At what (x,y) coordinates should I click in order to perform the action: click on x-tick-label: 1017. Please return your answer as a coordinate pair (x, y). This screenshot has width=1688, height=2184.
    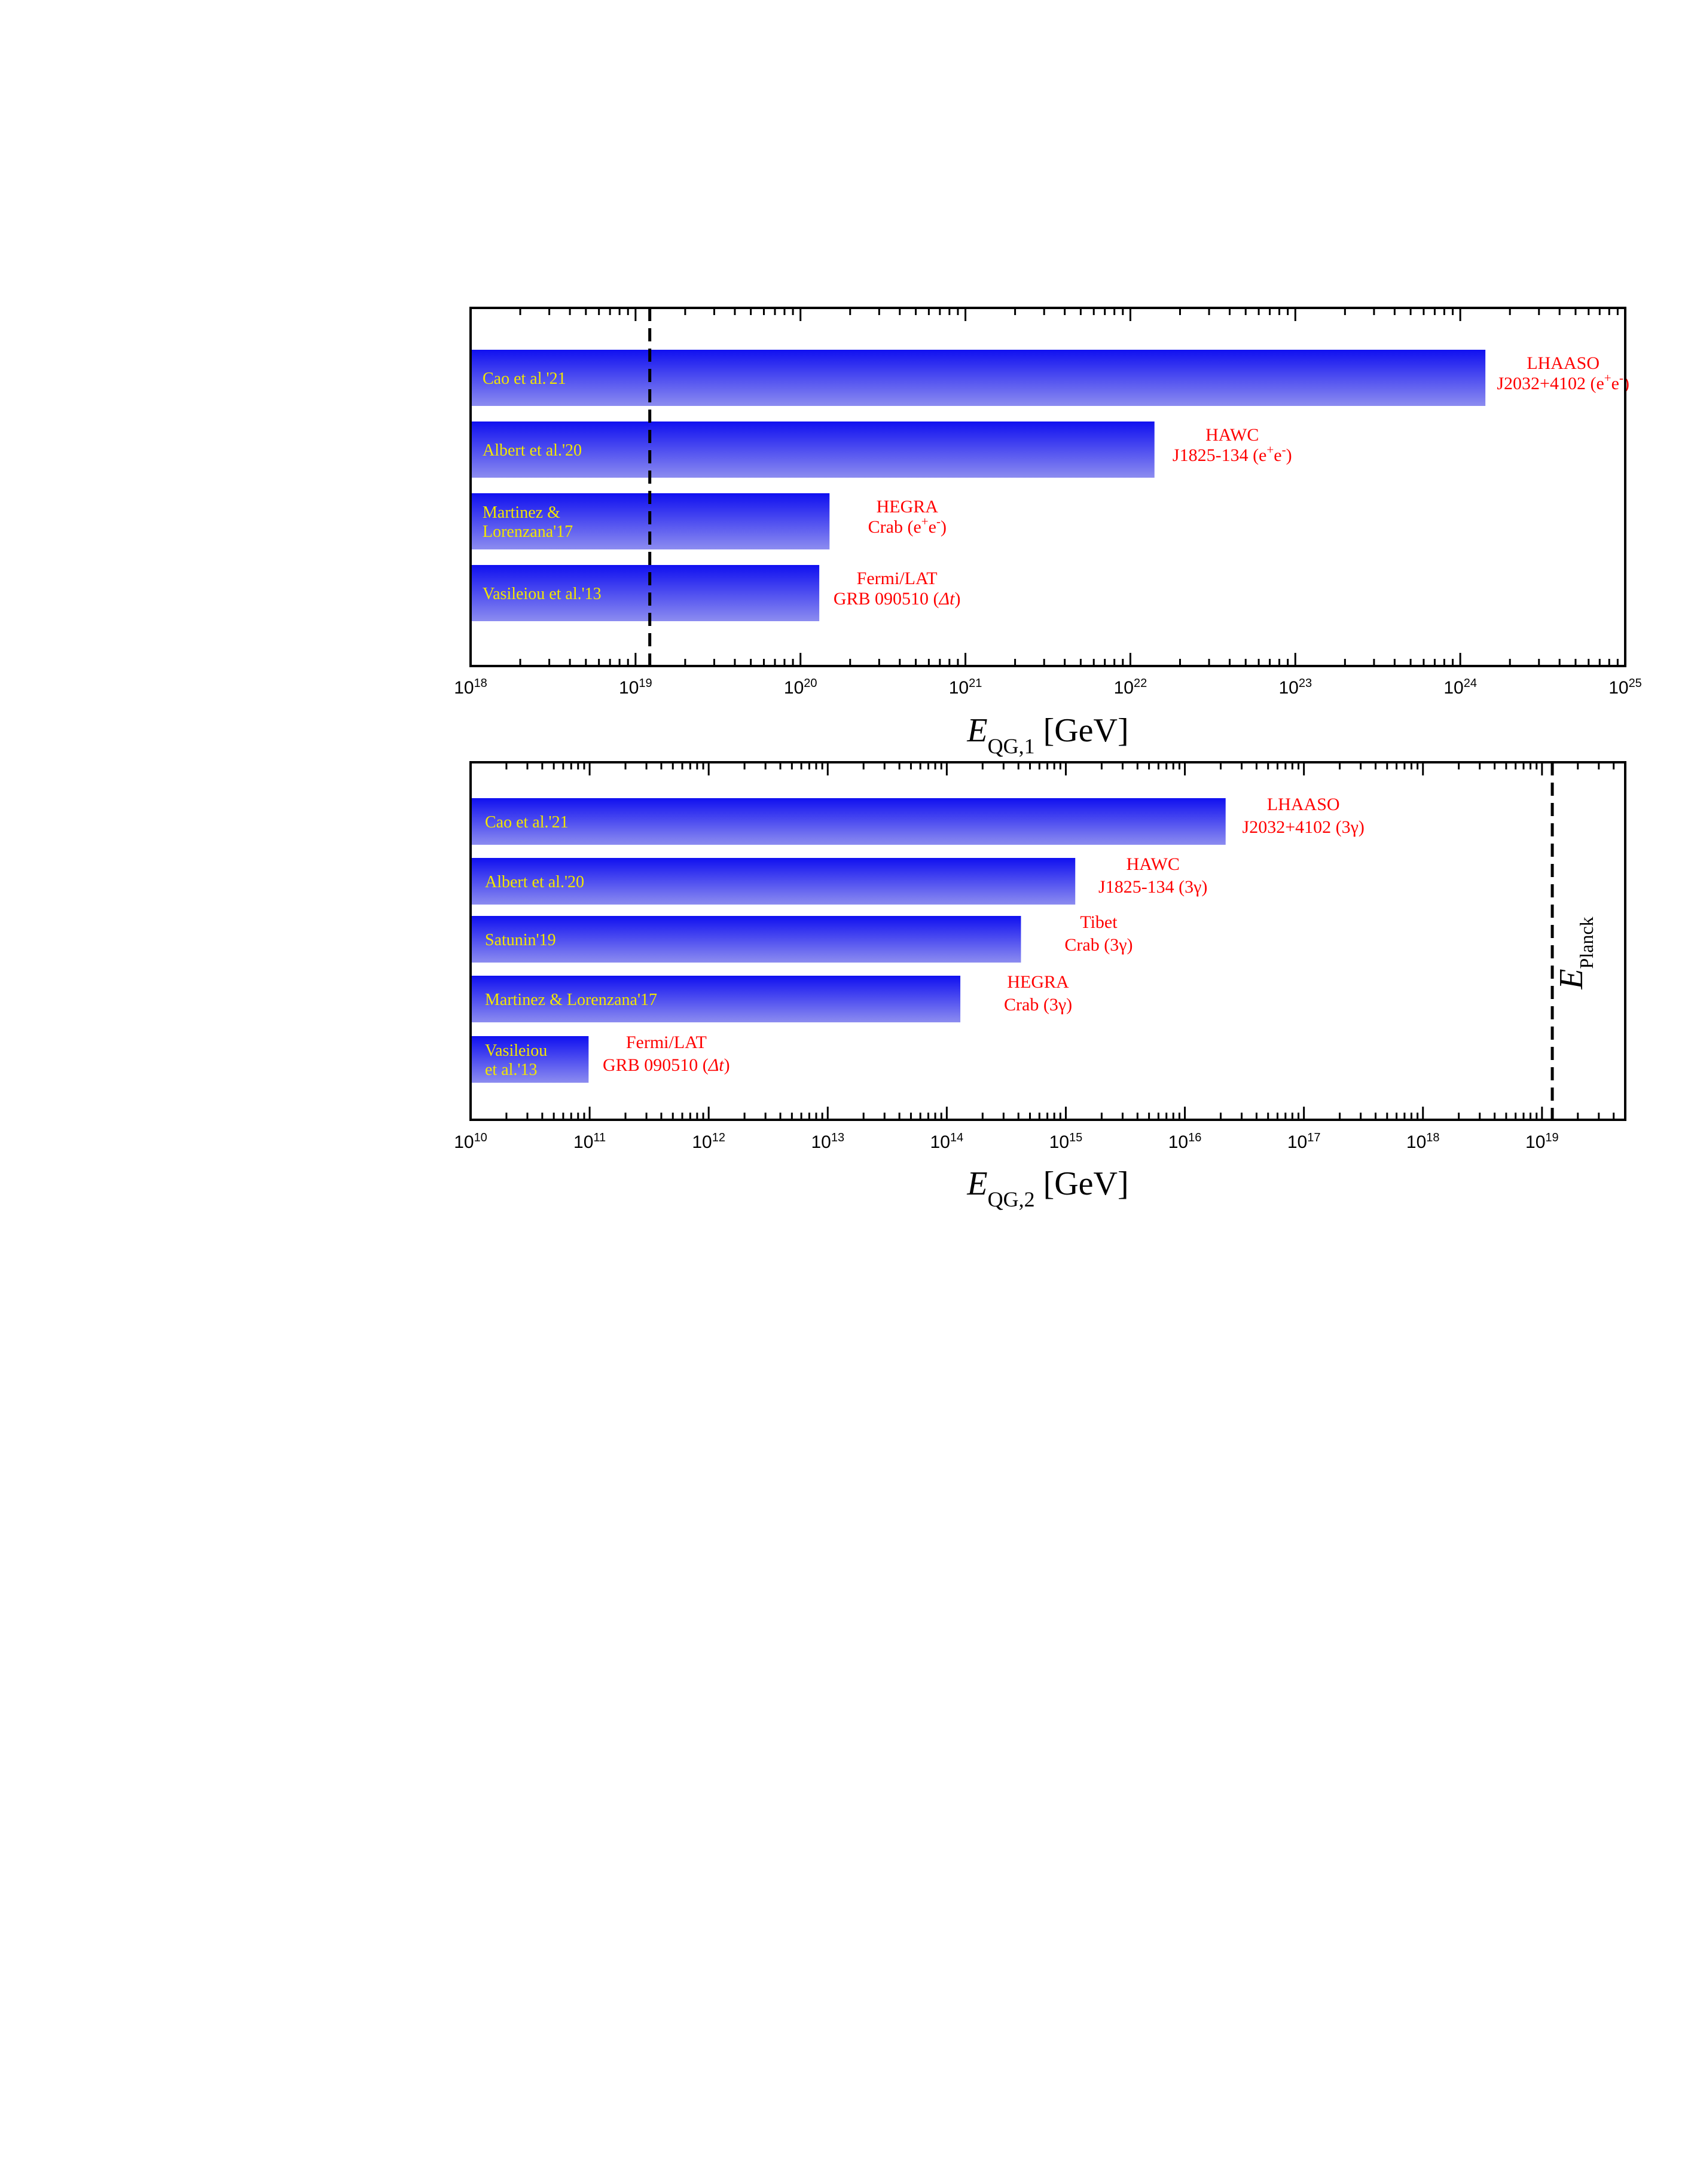
    Looking at the image, I should click on (1304, 1141).